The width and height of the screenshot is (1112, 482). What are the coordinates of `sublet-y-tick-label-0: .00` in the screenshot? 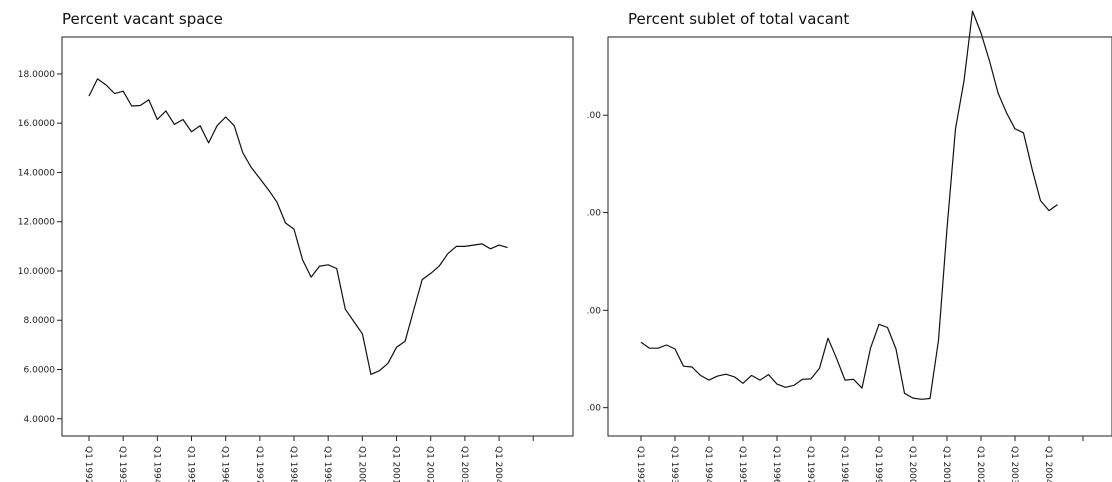 It's located at (594, 409).